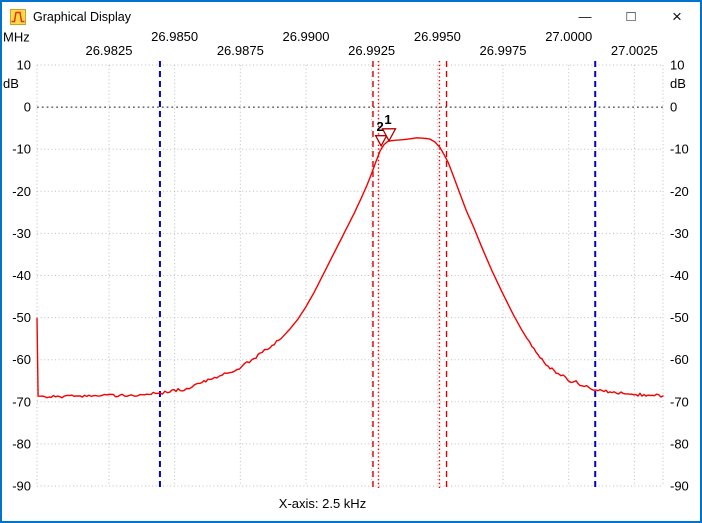 The image size is (702, 523). What do you see at coordinates (21, 317) in the screenshot?
I see `y-tick-label-left: -50` at bounding box center [21, 317].